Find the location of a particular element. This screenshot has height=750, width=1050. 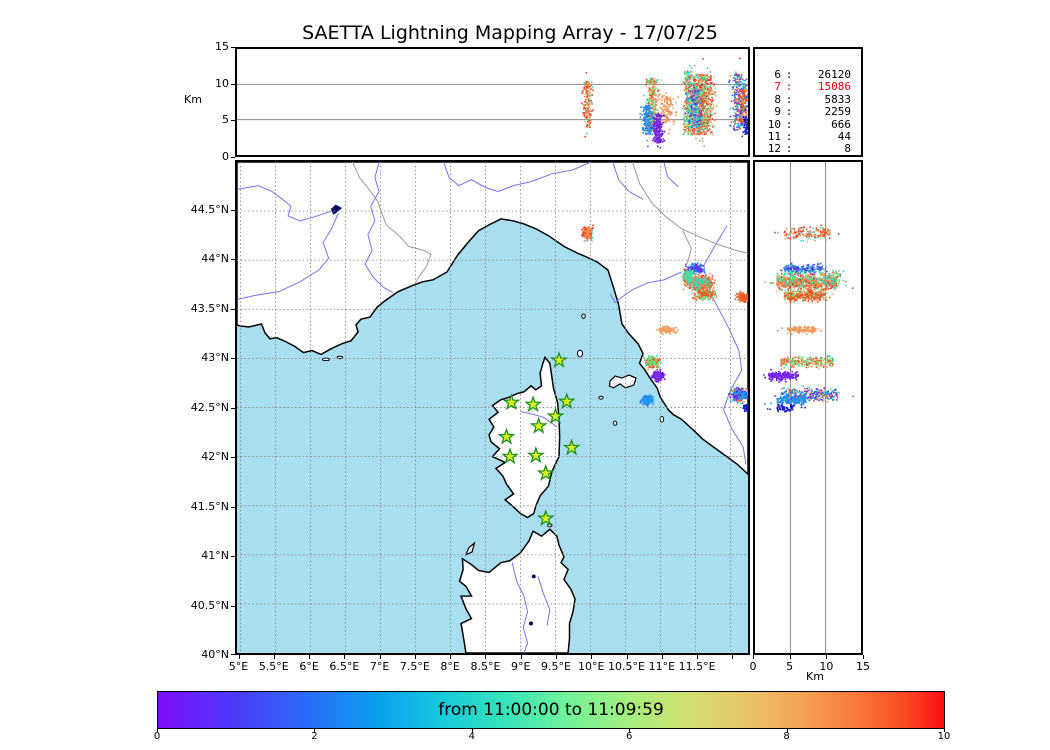

longitude-tick-label: 11°E is located at coordinates (662, 666).